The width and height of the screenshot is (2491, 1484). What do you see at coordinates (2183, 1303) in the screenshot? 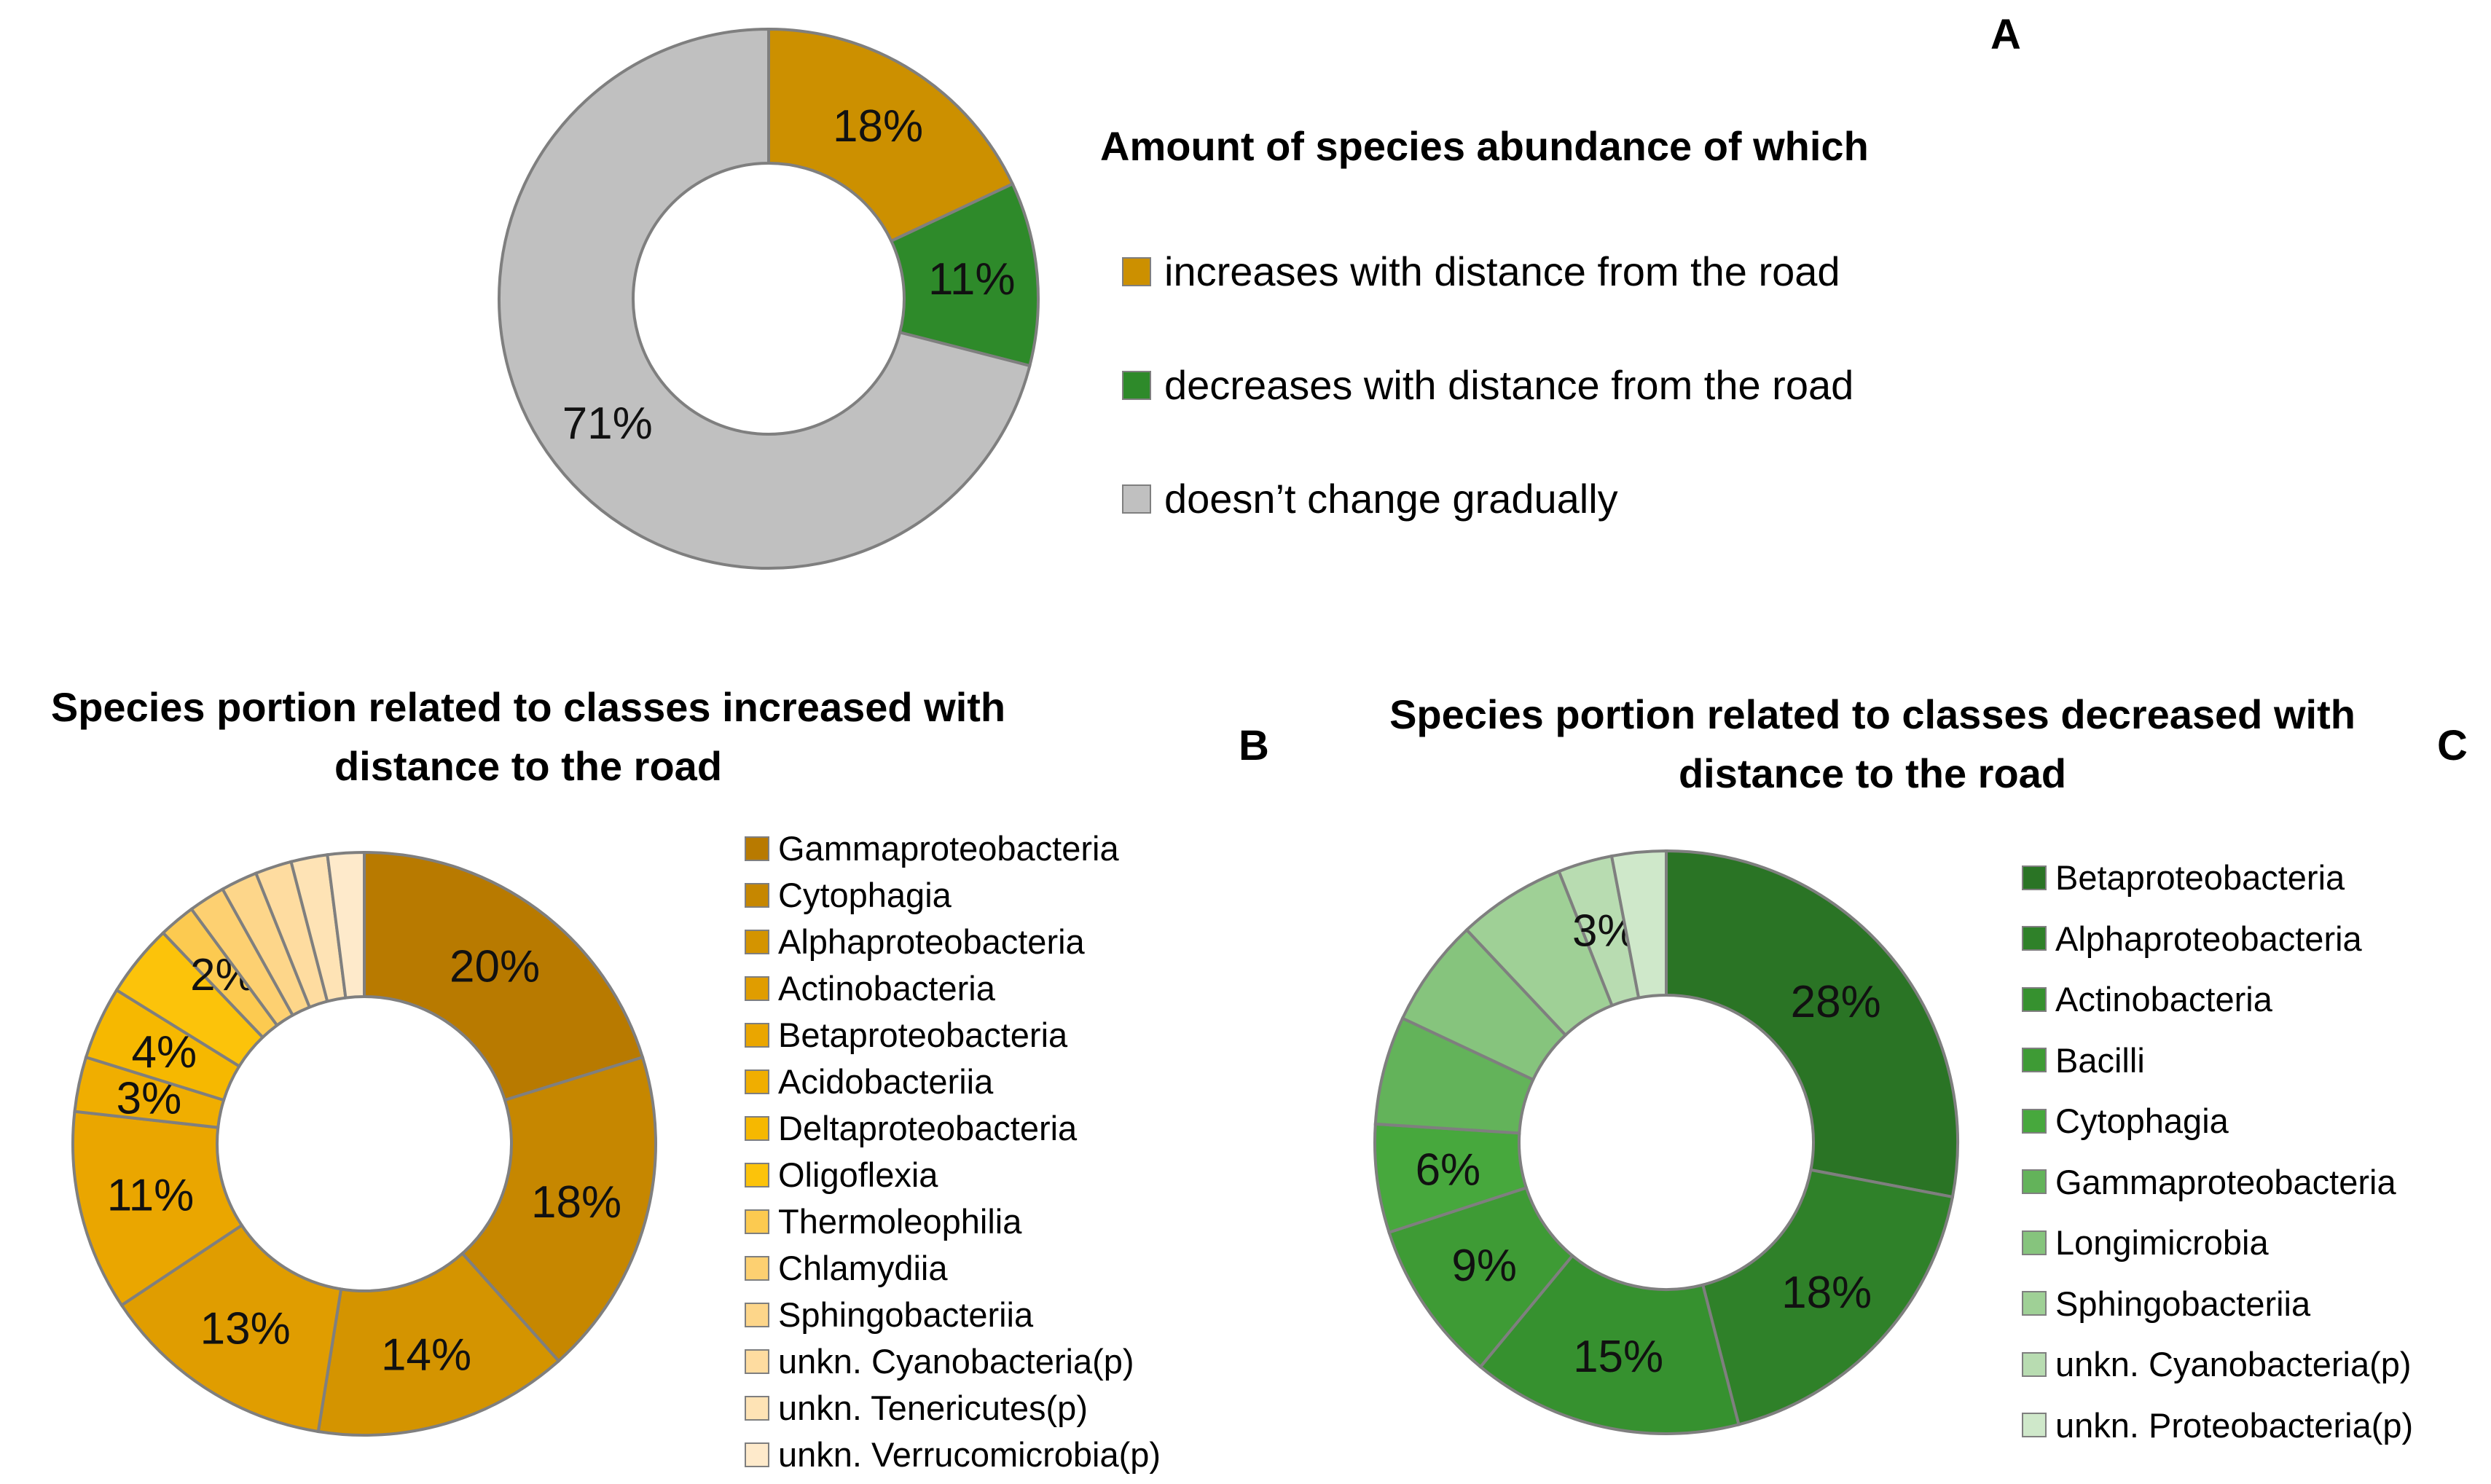
I see `legend-c-label: Sphingobacteriia` at bounding box center [2183, 1303].